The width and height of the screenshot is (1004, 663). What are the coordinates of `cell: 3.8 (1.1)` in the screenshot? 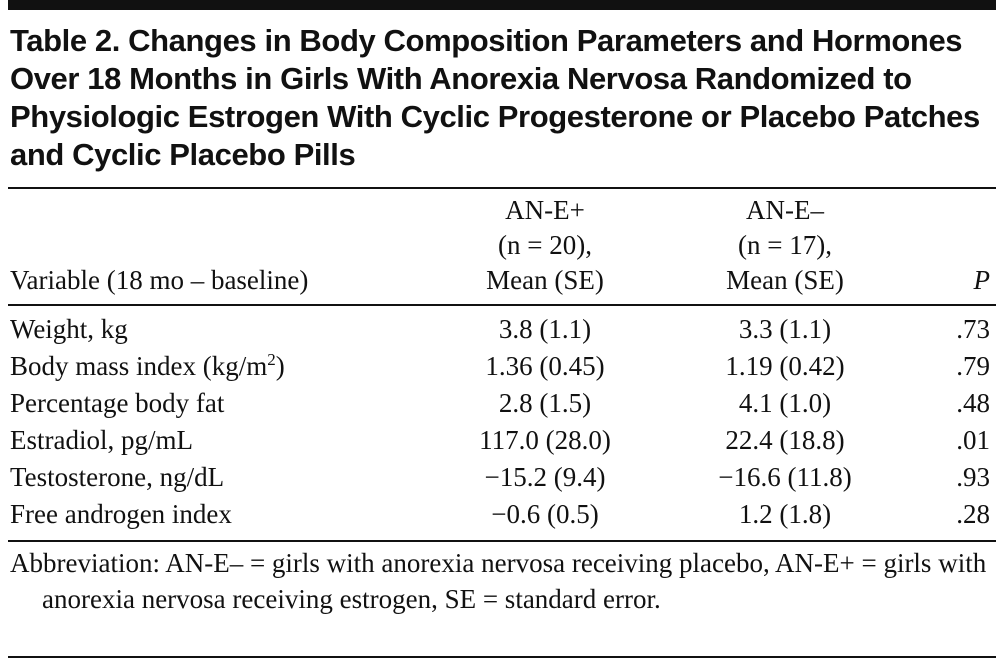 It's located at (545, 329).